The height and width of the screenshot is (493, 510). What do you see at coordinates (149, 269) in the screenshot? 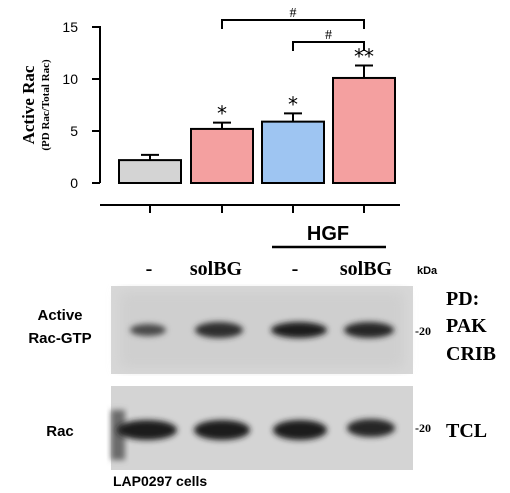
I see `lane-label-1: -` at bounding box center [149, 269].